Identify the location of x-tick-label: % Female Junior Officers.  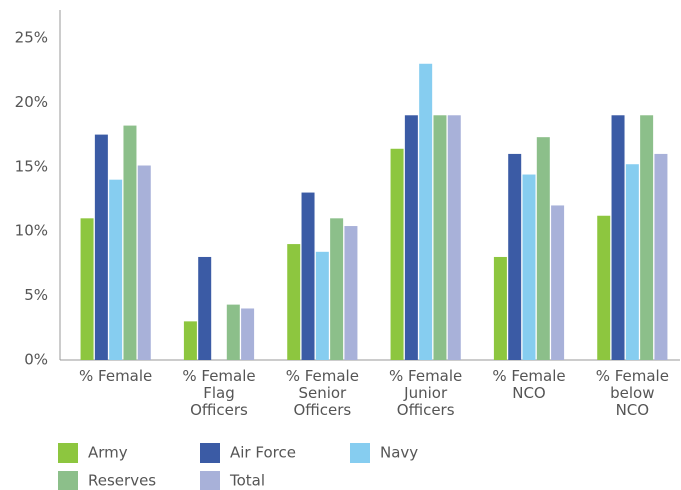
(426, 393).